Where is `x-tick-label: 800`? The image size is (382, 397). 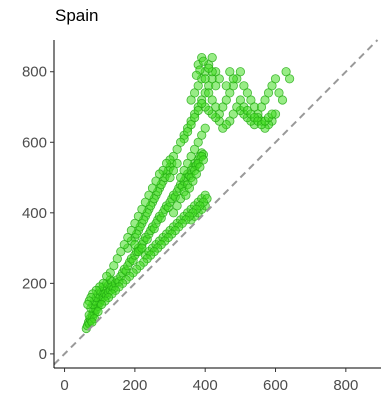 x-tick-label: 800 is located at coordinates (345, 385).